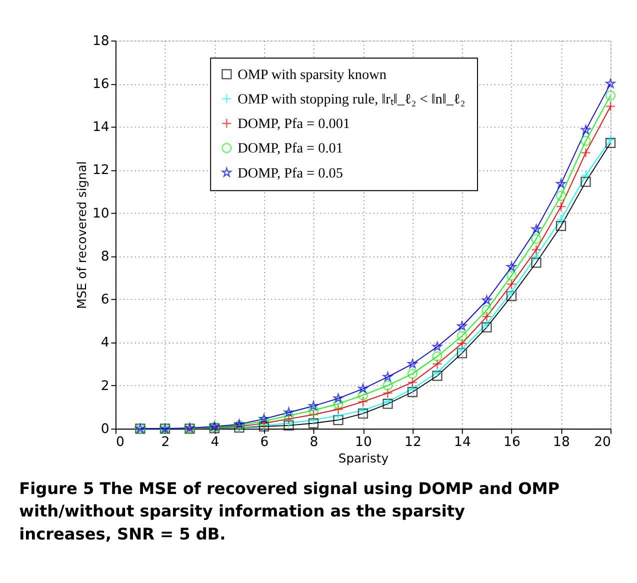  What do you see at coordinates (363, 442) in the screenshot?
I see `x-tick-label: 10` at bounding box center [363, 442].